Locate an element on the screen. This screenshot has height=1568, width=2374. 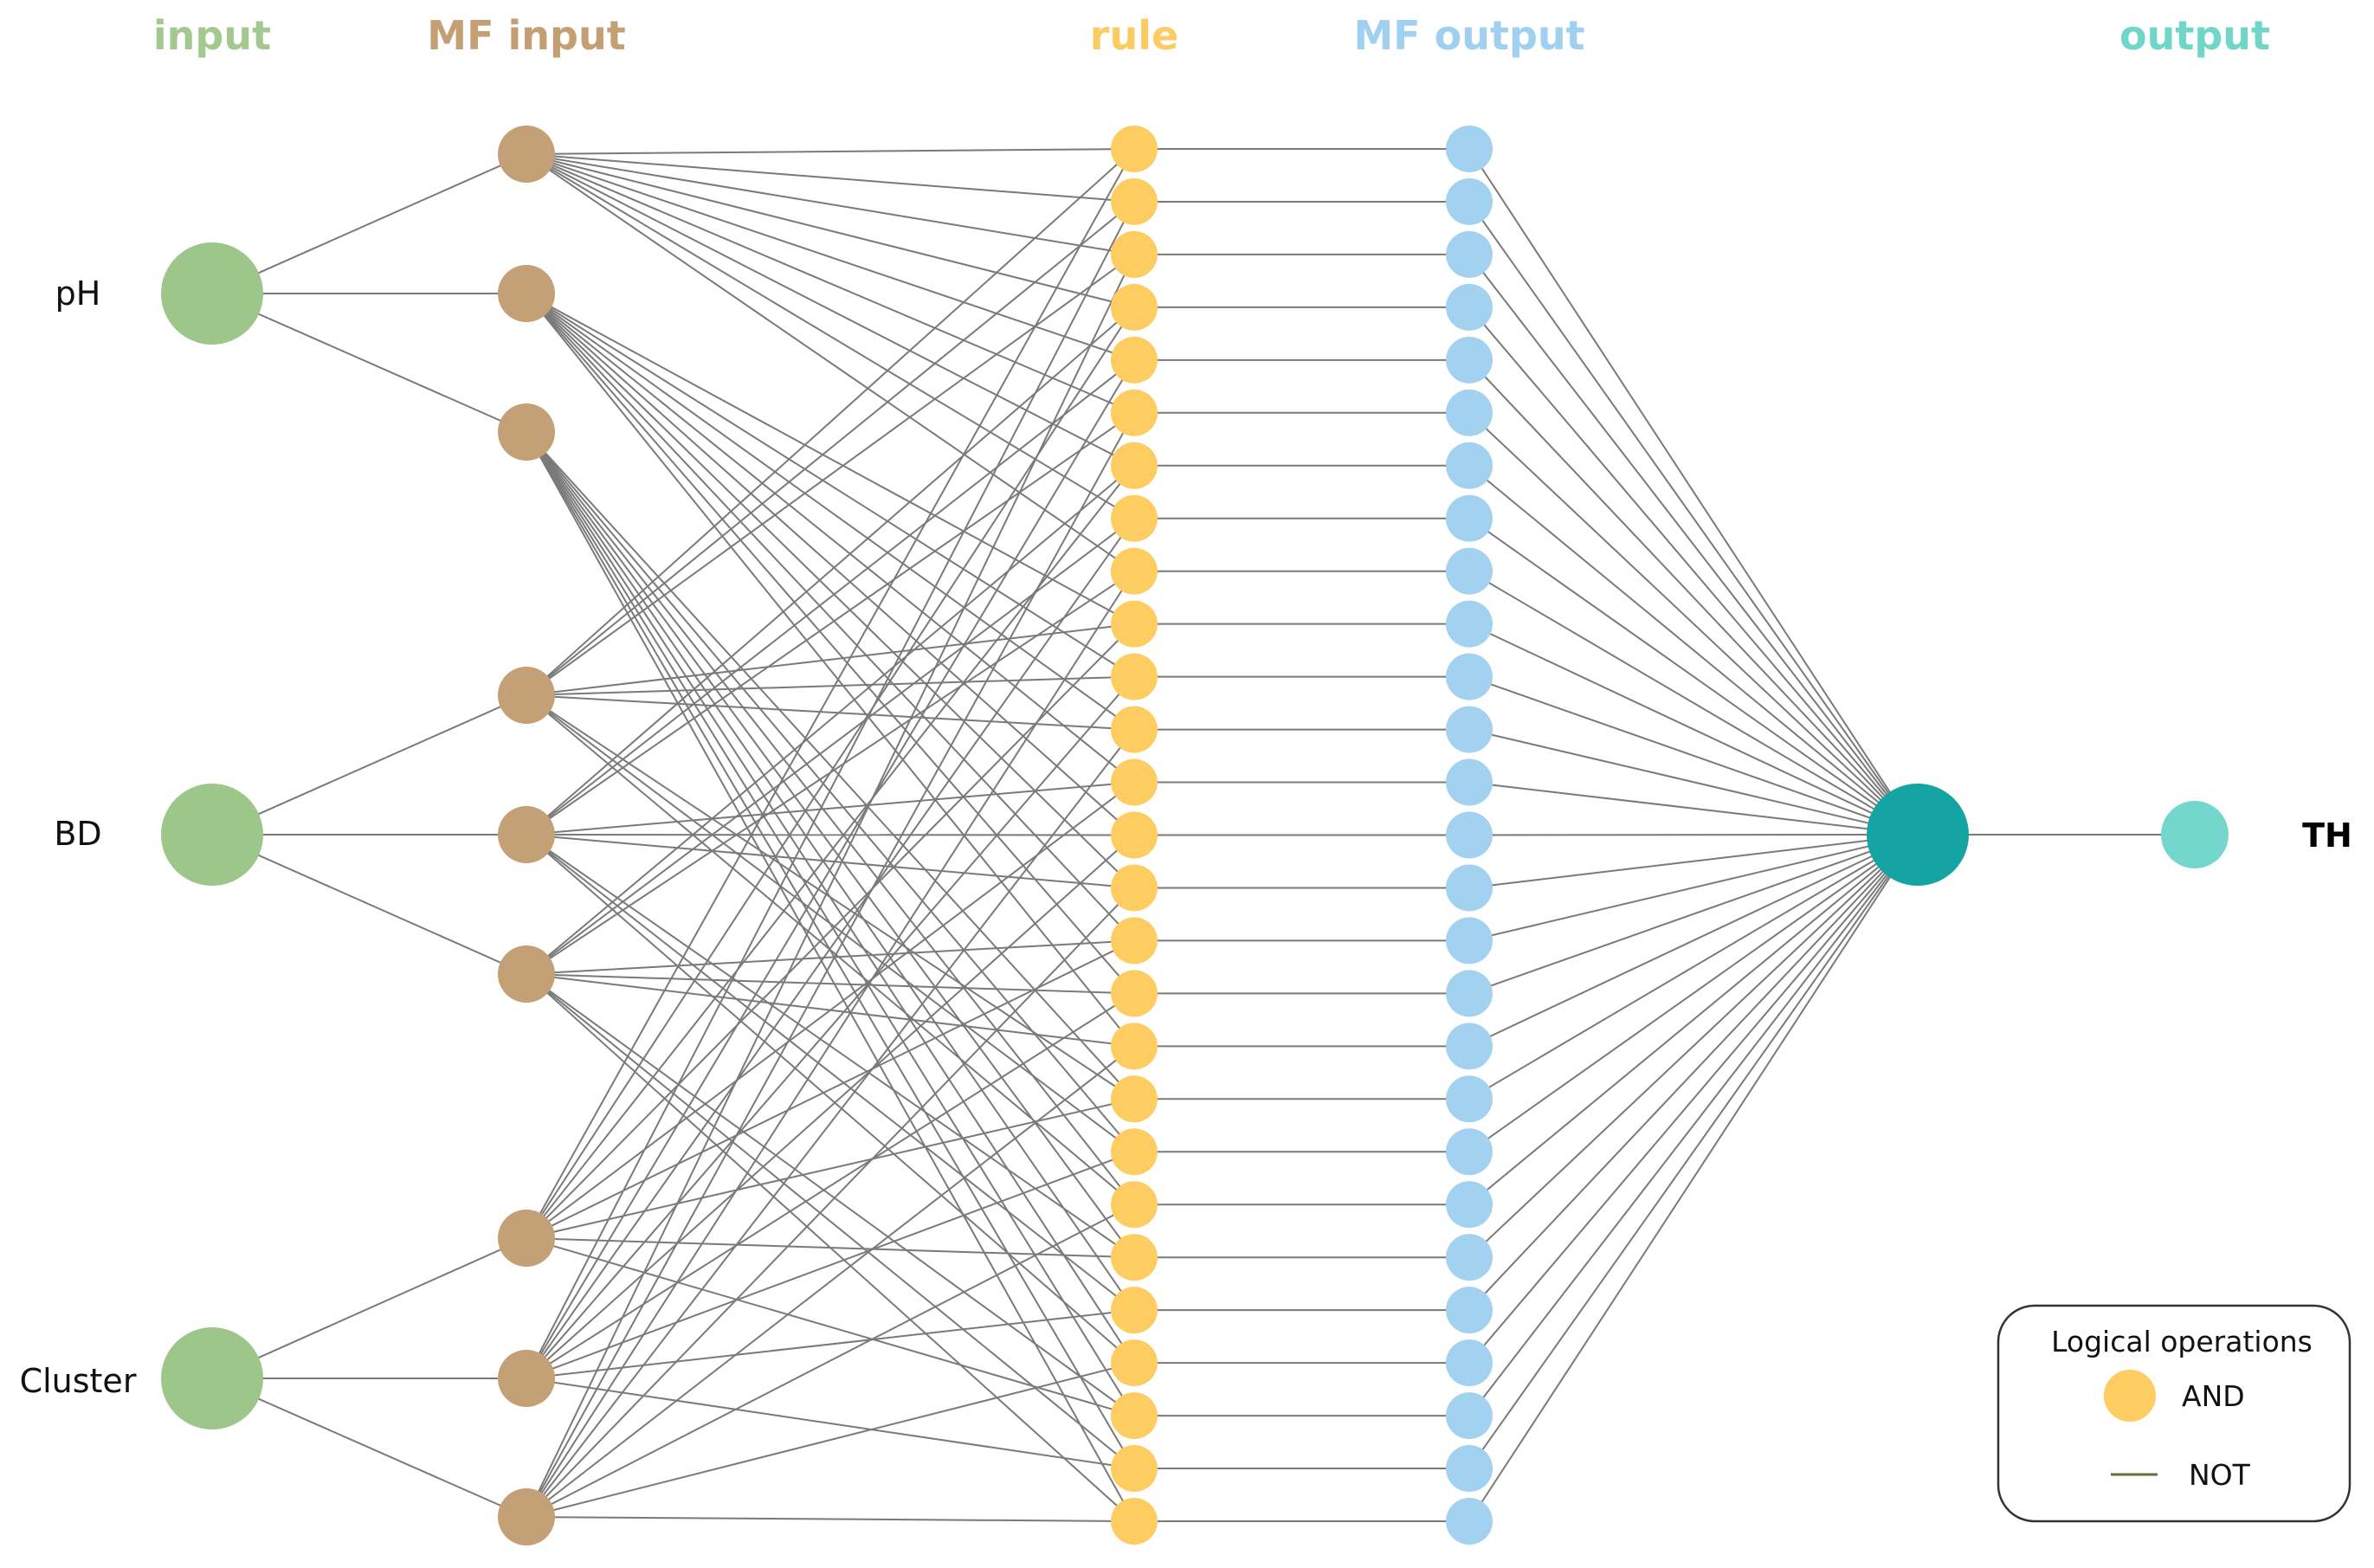
legend-and-swatch is located at coordinates (2130, 1396).